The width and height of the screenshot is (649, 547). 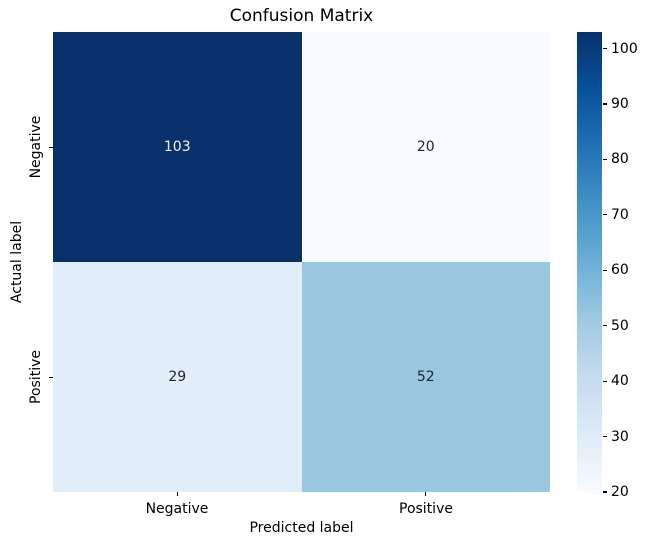 I want to click on colorbar-tick-label: 90, so click(x=620, y=104).